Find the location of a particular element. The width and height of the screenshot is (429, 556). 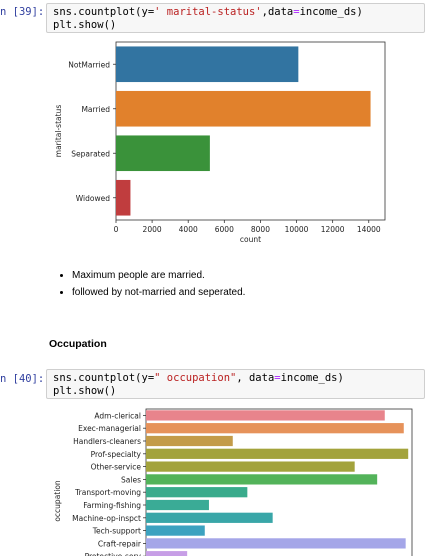

y-tick-label: Farming-fishing is located at coordinates (112, 505).